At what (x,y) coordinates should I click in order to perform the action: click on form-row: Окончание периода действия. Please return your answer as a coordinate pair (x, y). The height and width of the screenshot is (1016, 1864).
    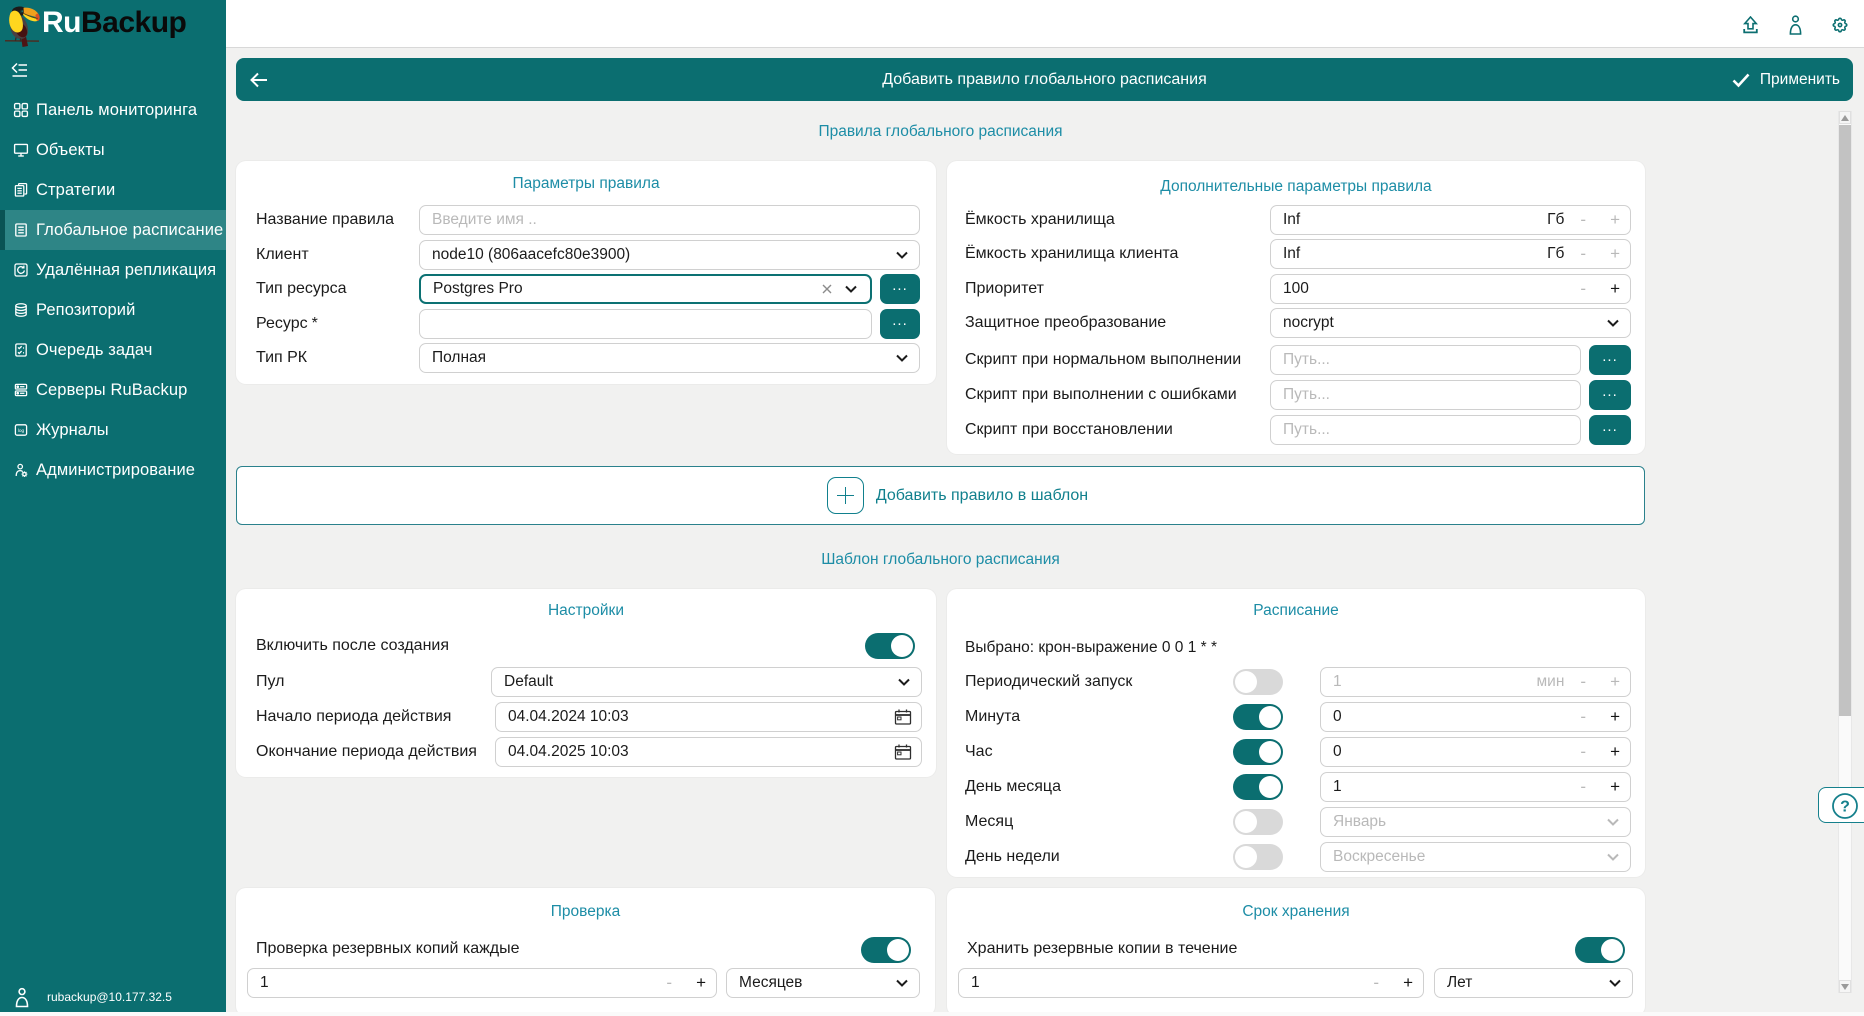
    Looking at the image, I should click on (536, 752).